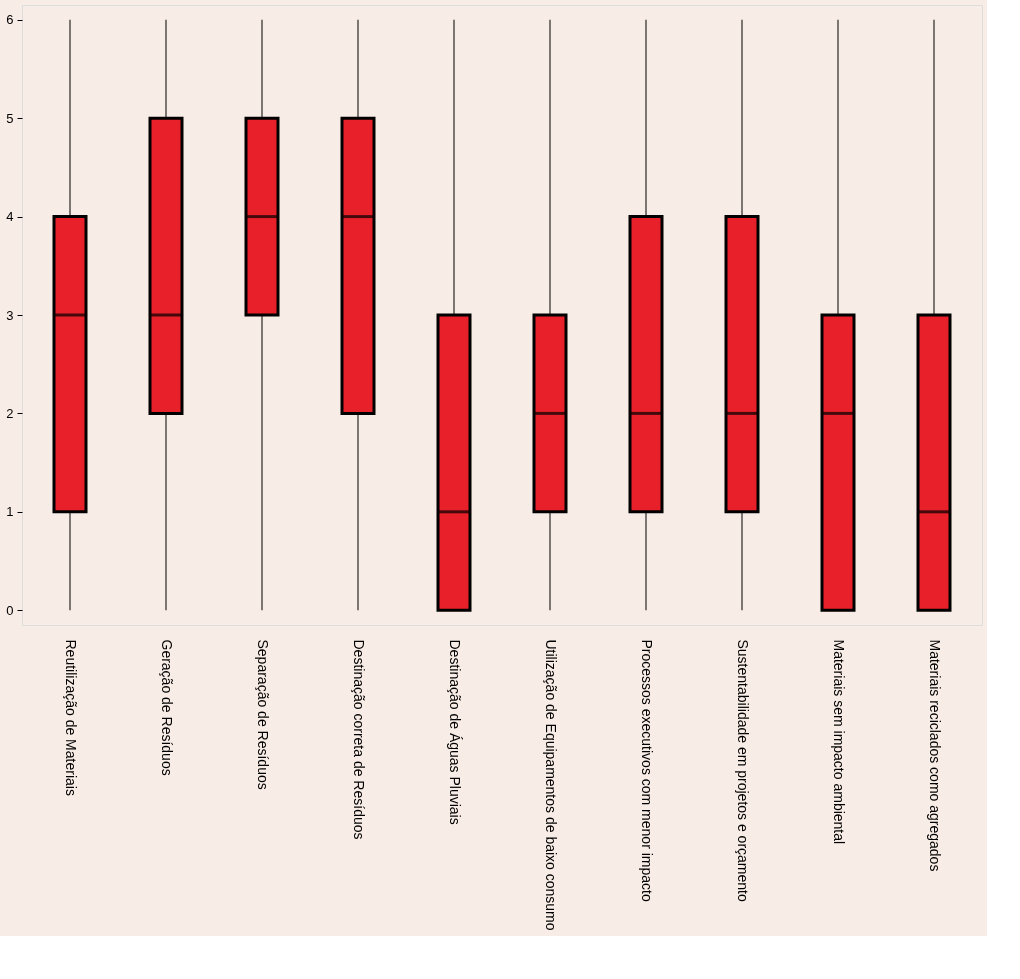 The image size is (1020, 979). What do you see at coordinates (551, 785) in the screenshot?
I see `x-tick-label: Utilização de Equipamentos de baixo consumo` at bounding box center [551, 785].